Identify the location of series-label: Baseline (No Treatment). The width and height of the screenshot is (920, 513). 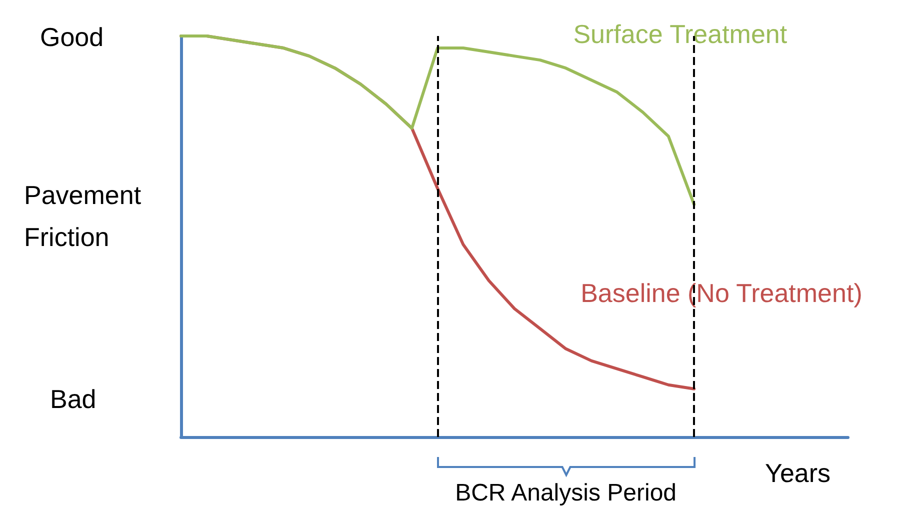
(721, 293).